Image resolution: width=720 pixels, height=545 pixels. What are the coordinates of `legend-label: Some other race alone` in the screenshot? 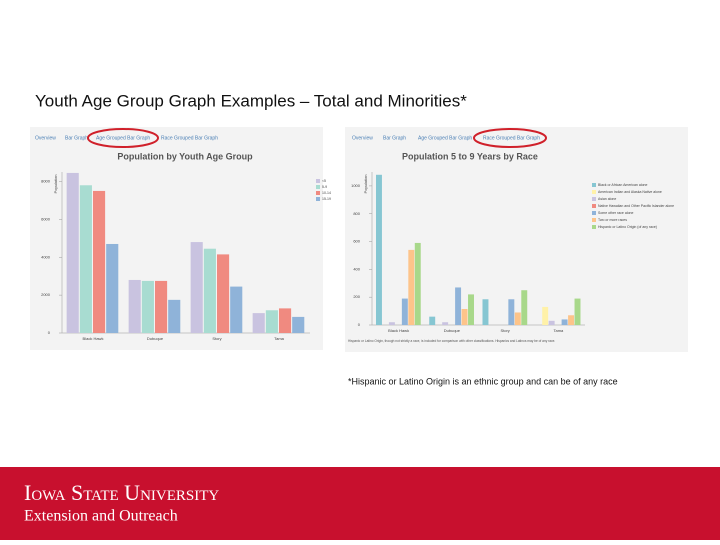 It's located at (615, 213).